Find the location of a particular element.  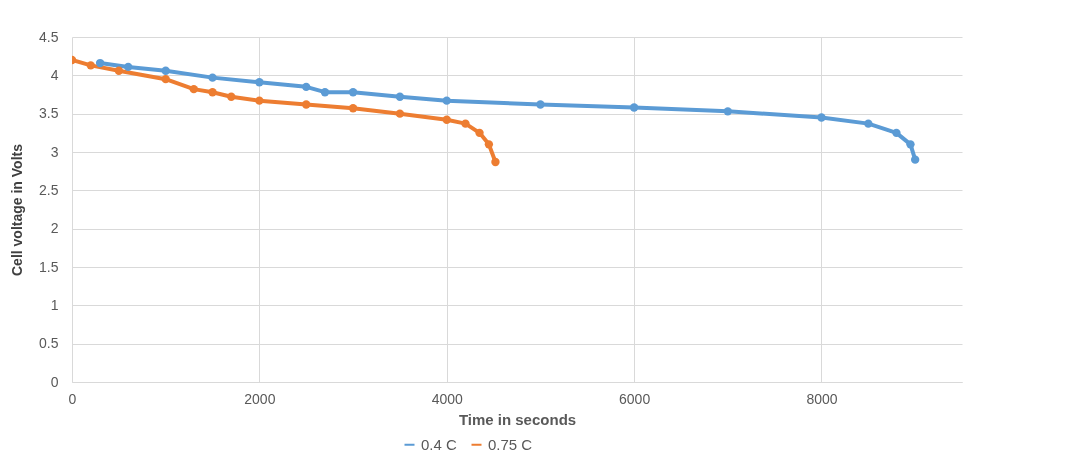

y-tick-label: 1.5 is located at coordinates (49, 266).